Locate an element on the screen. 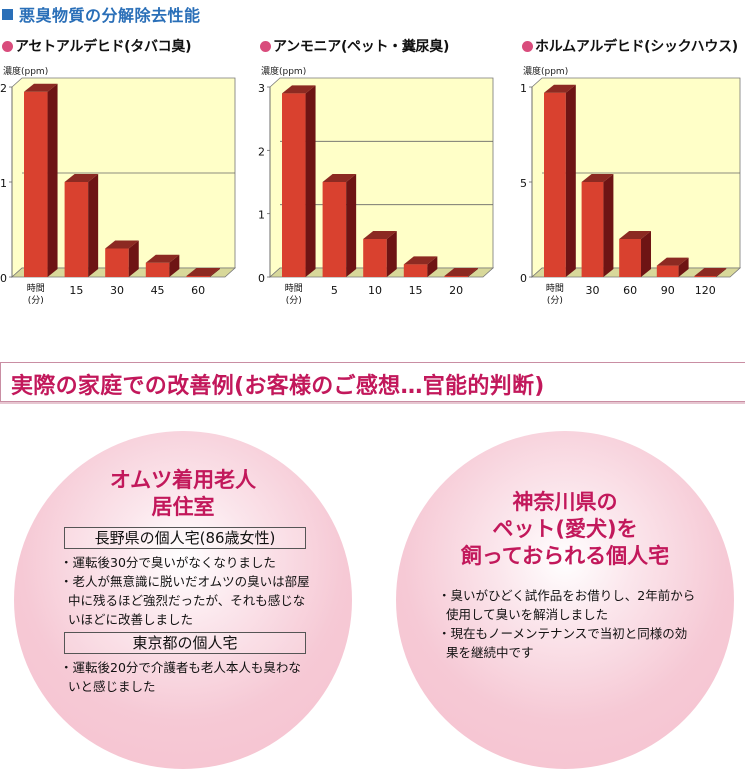 The width and height of the screenshot is (750, 771). bullet-item: ・現在もノーメンテナンスで当初と同様の効果を継続中です is located at coordinates (563, 643).